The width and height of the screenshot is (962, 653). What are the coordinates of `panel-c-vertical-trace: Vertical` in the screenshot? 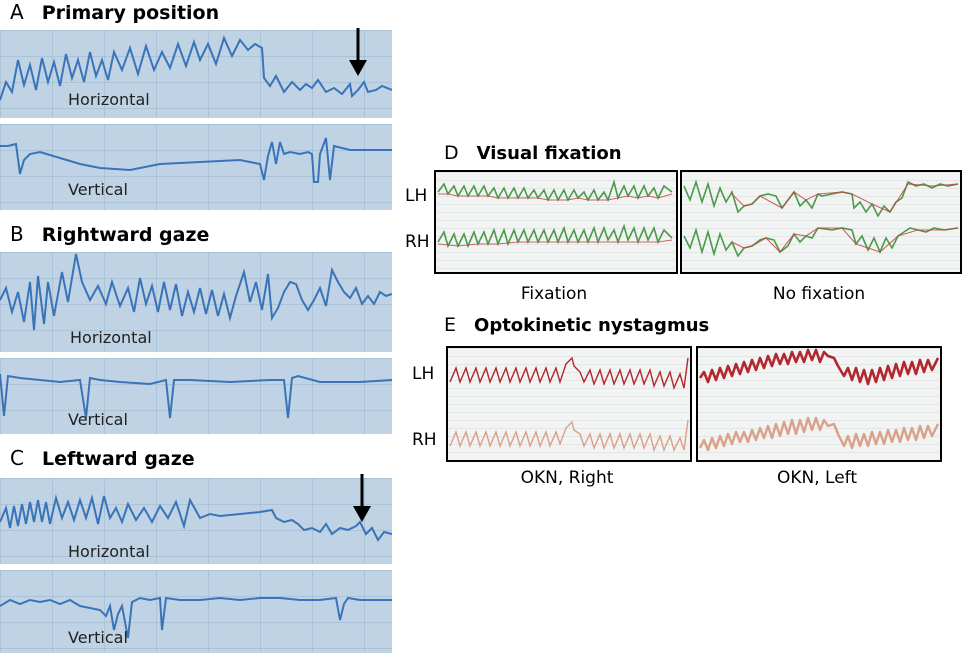 It's located at (196, 611).